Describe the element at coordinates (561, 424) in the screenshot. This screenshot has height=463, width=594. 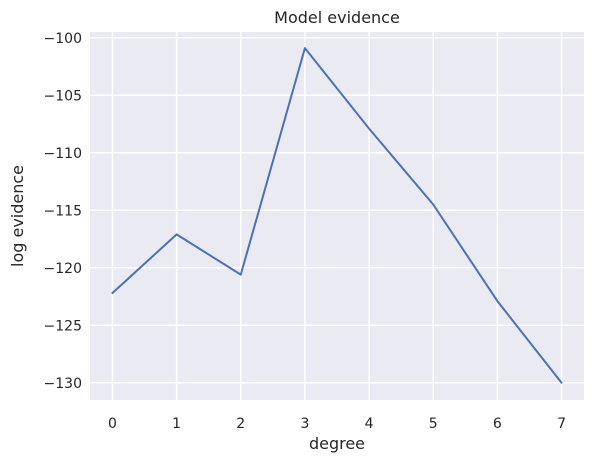
I see `x-tick-label: 7` at that location.